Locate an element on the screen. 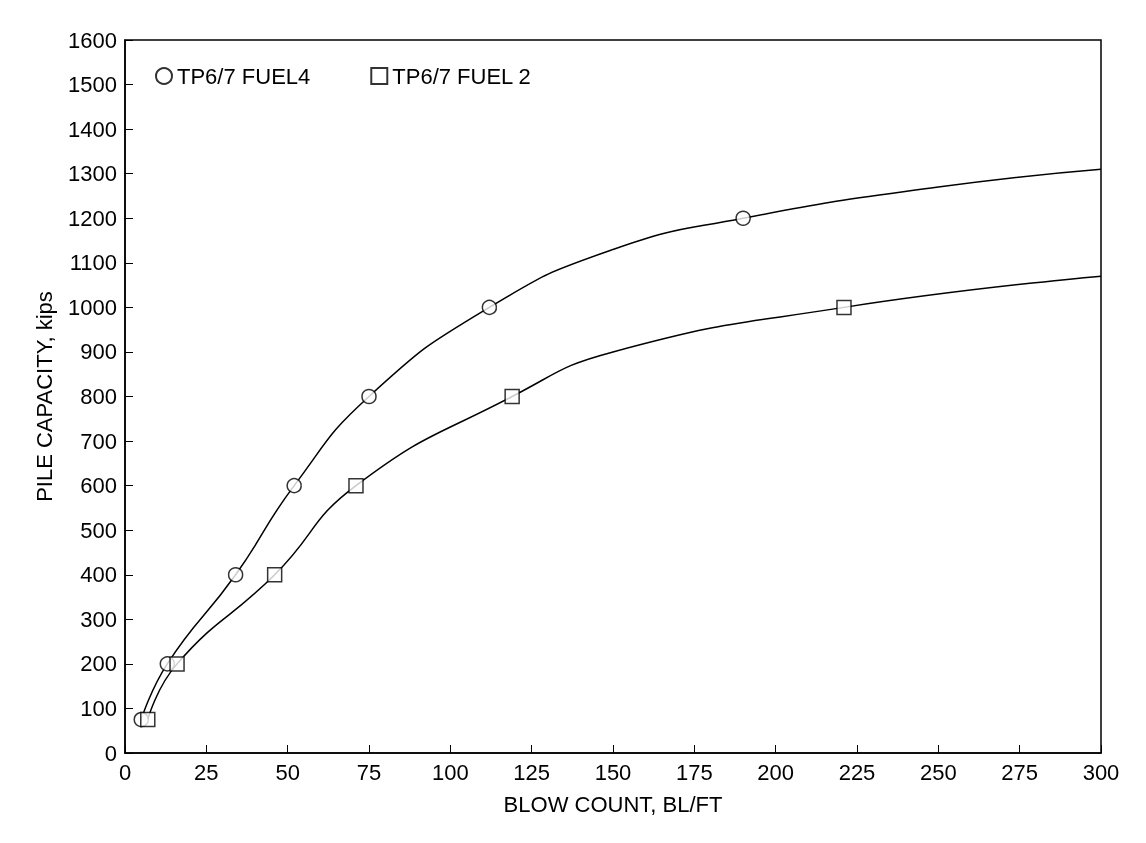  x-axis-title: BLOW COUNT, BL/FT is located at coordinates (613, 804).